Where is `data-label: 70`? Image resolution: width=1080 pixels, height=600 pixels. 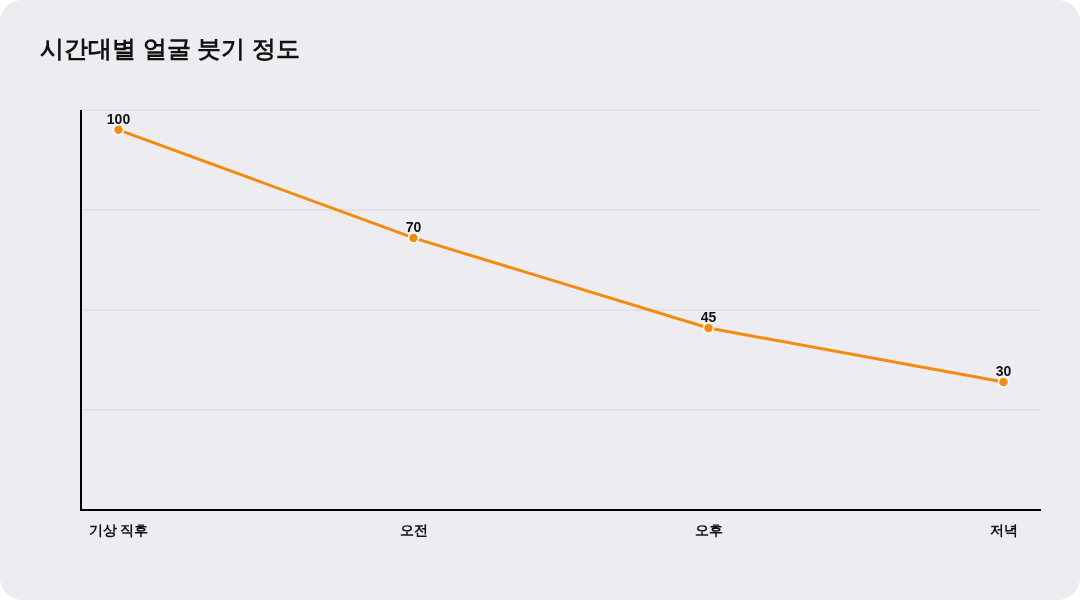 data-label: 70 is located at coordinates (413, 226).